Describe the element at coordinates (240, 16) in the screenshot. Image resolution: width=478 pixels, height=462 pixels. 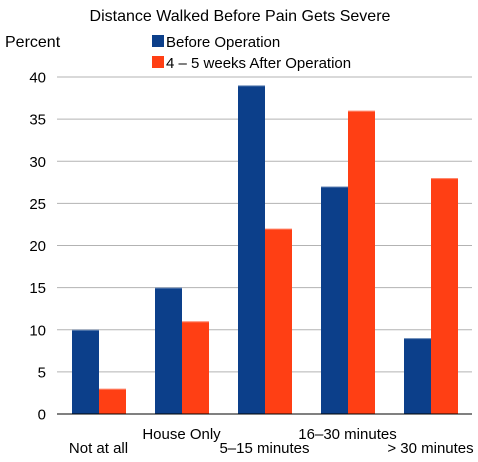
I see `chart-title: Distance Walked Before Pain Gets Severe` at that location.